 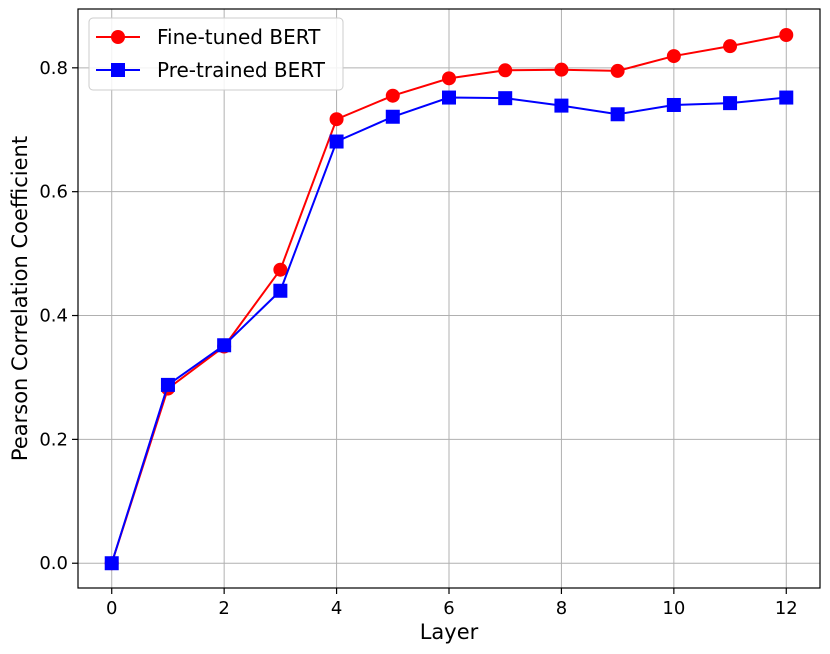 What do you see at coordinates (561, 608) in the screenshot?
I see `x-tick-label: 8` at bounding box center [561, 608].